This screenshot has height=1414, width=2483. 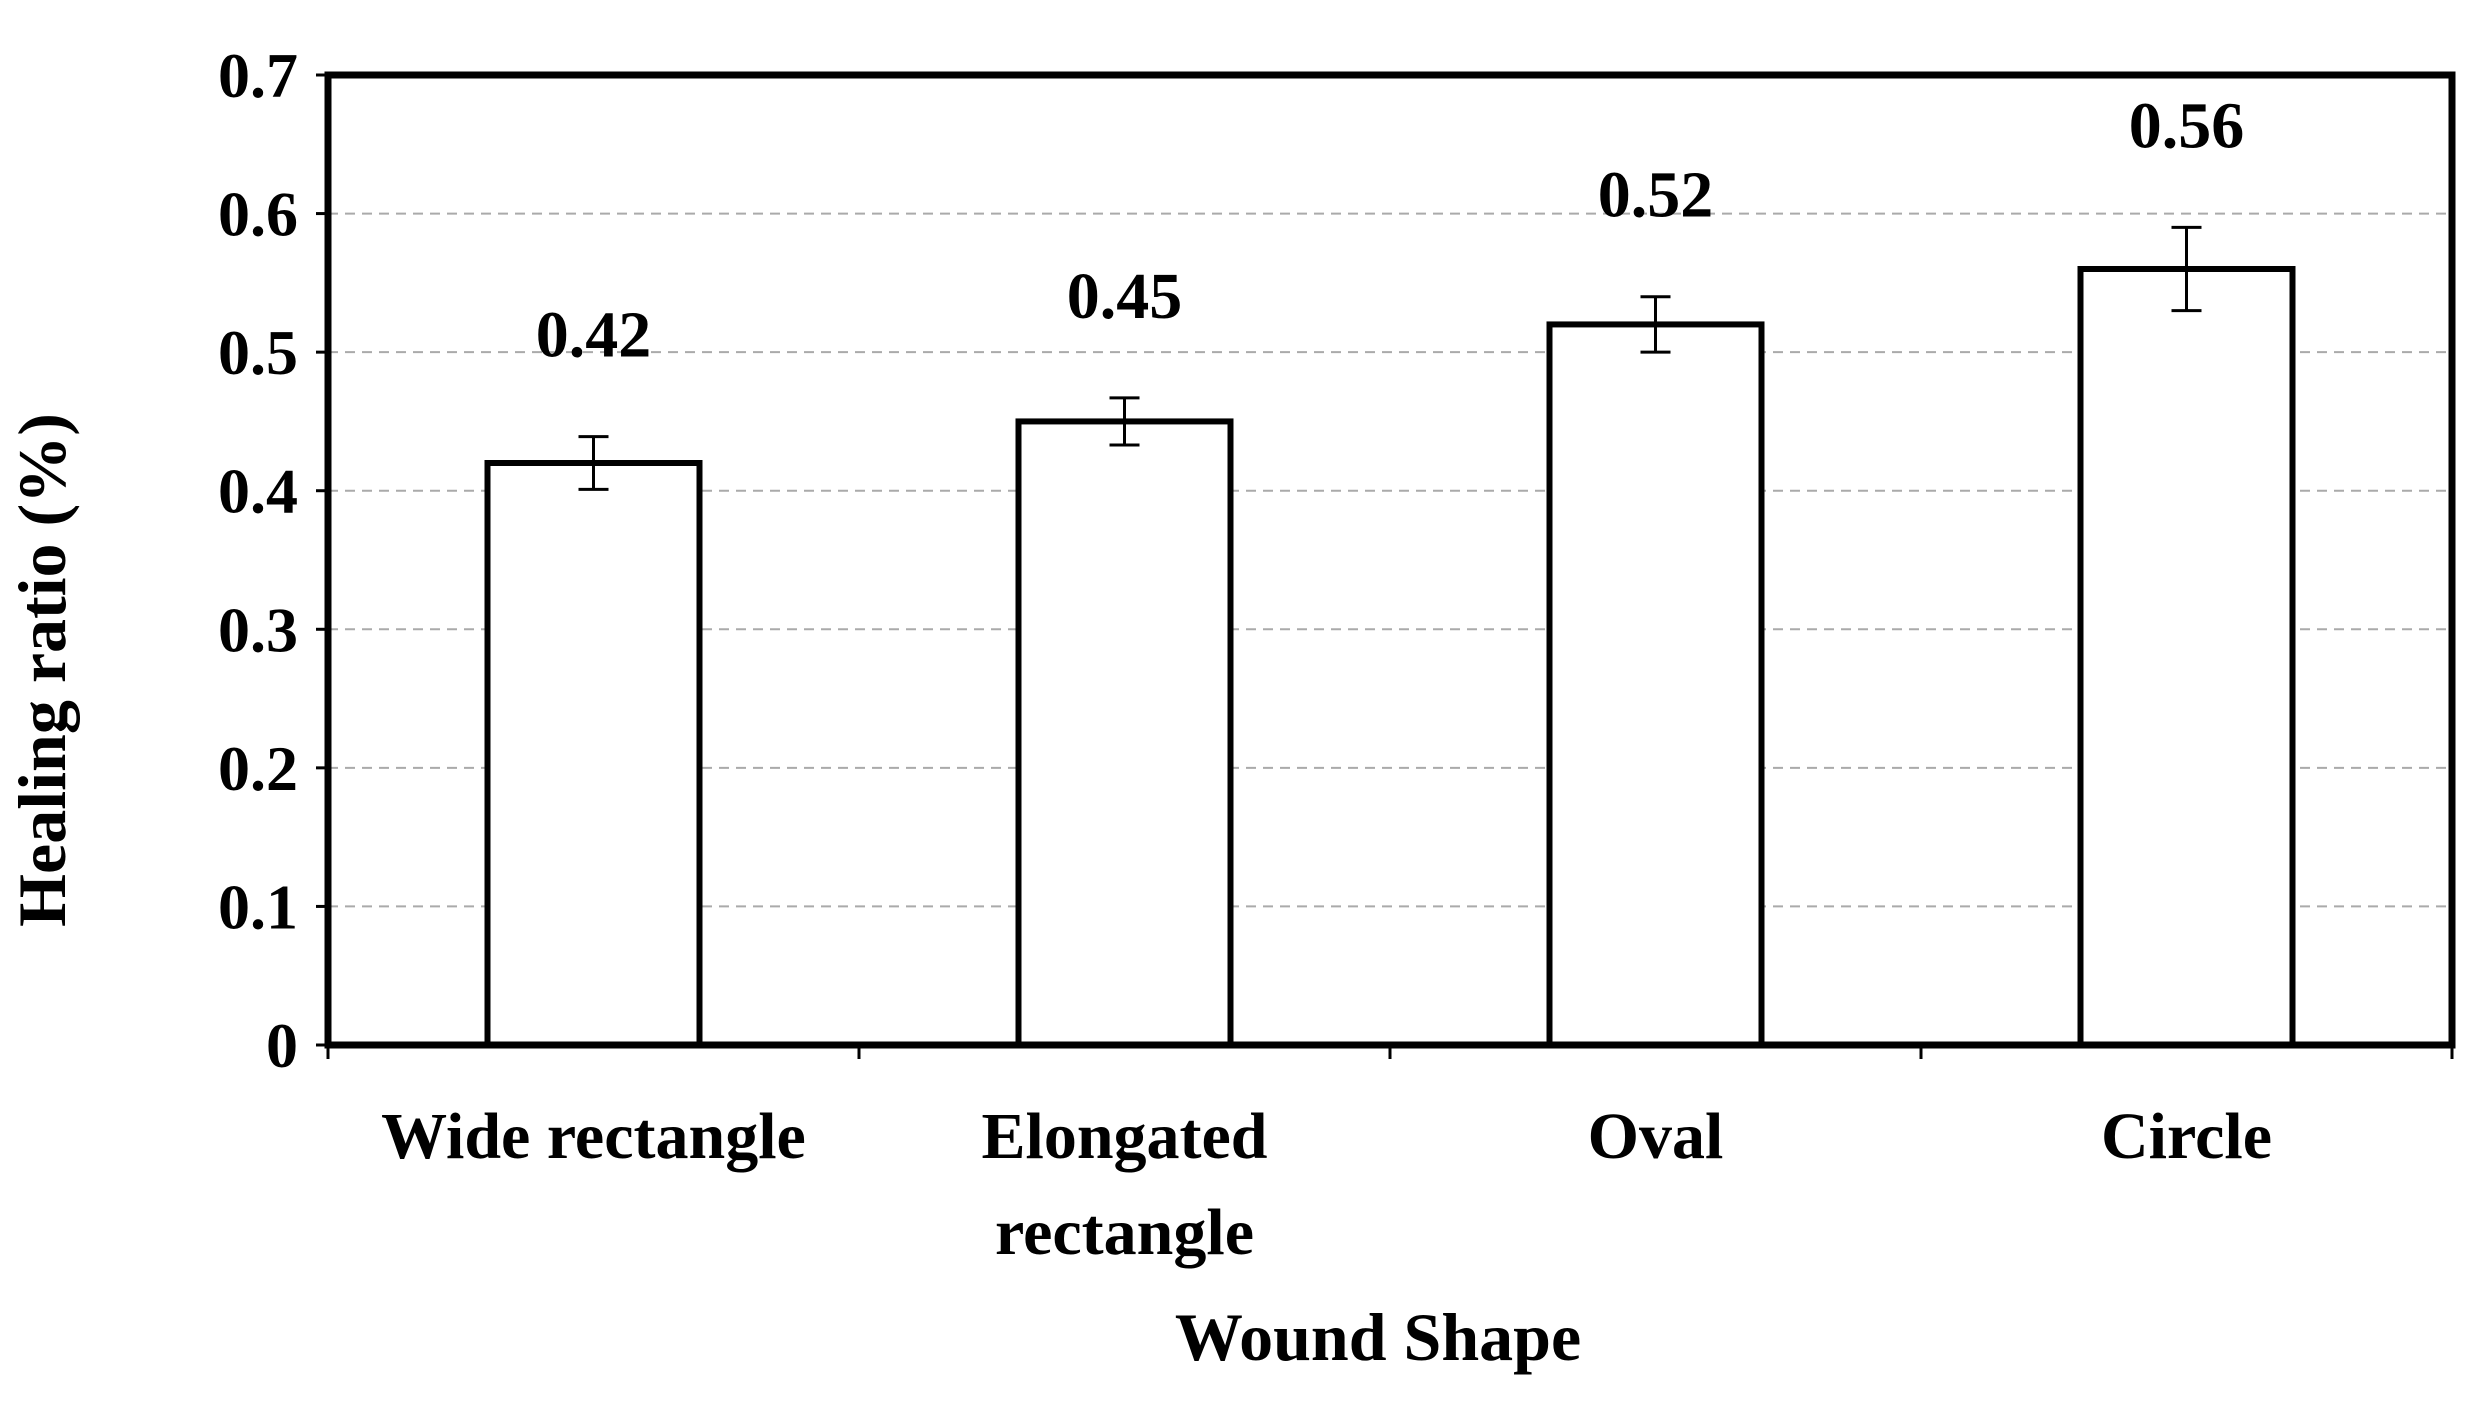 I want to click on y-axis-title: Healing ratio (%), so click(x=42, y=670).